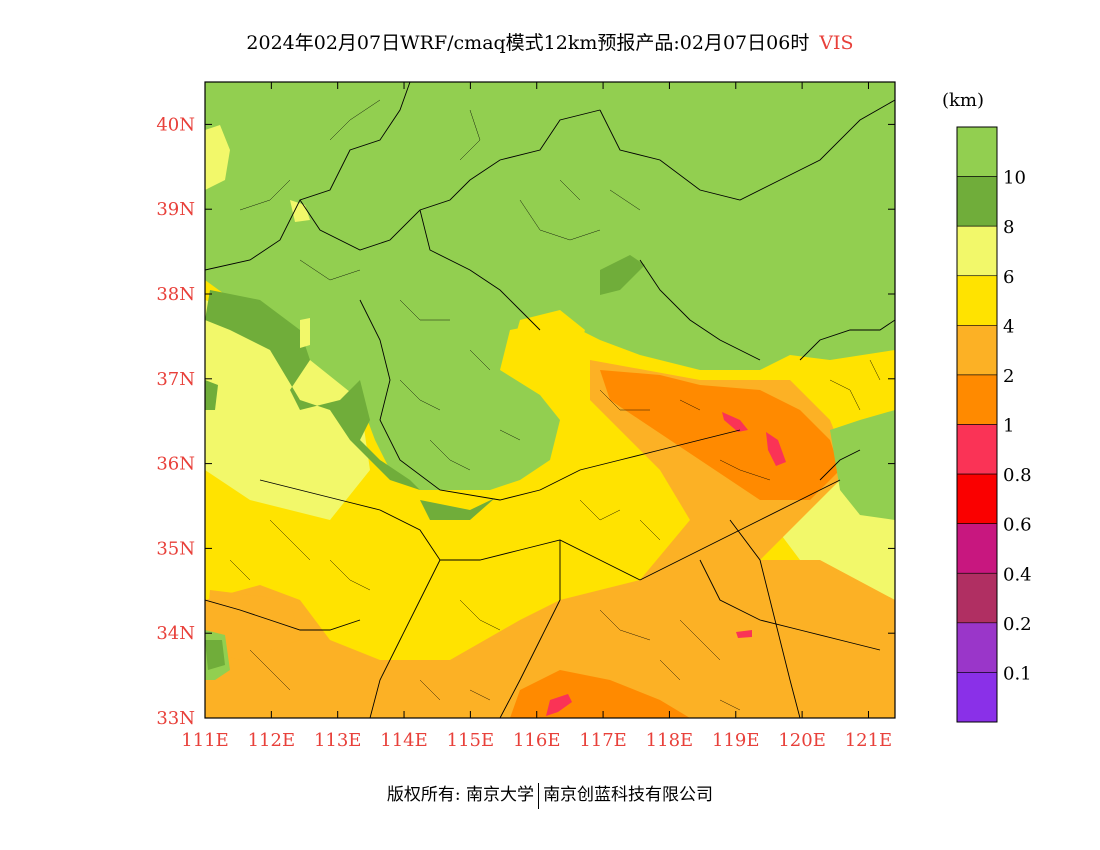  I want to click on legend-label: 0.1, so click(1017, 673).